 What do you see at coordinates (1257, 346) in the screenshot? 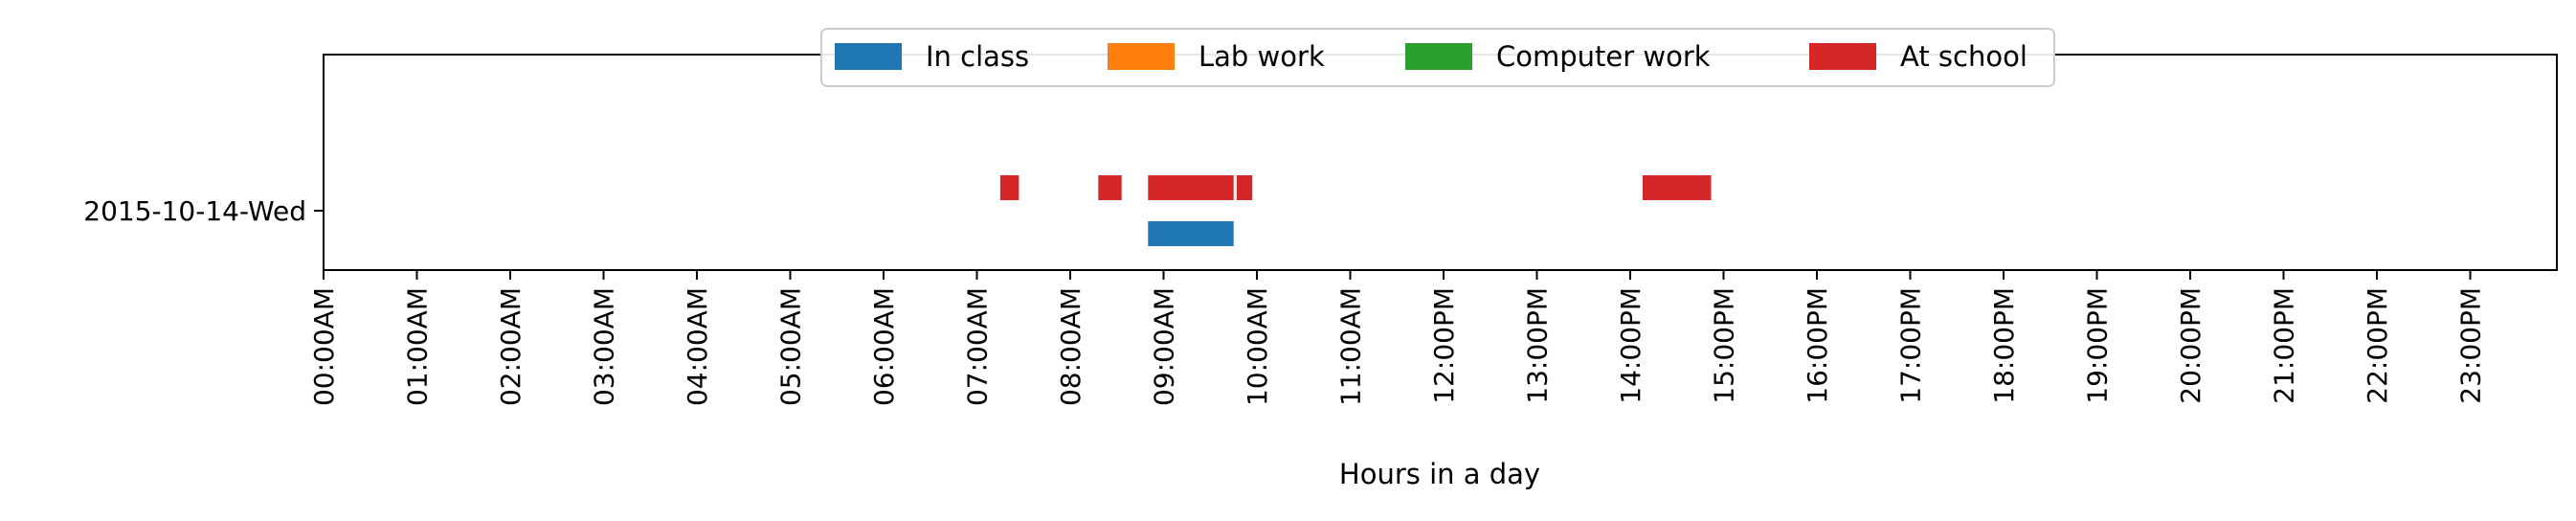
I see `x-tick-label: 10:00AM` at bounding box center [1257, 346].